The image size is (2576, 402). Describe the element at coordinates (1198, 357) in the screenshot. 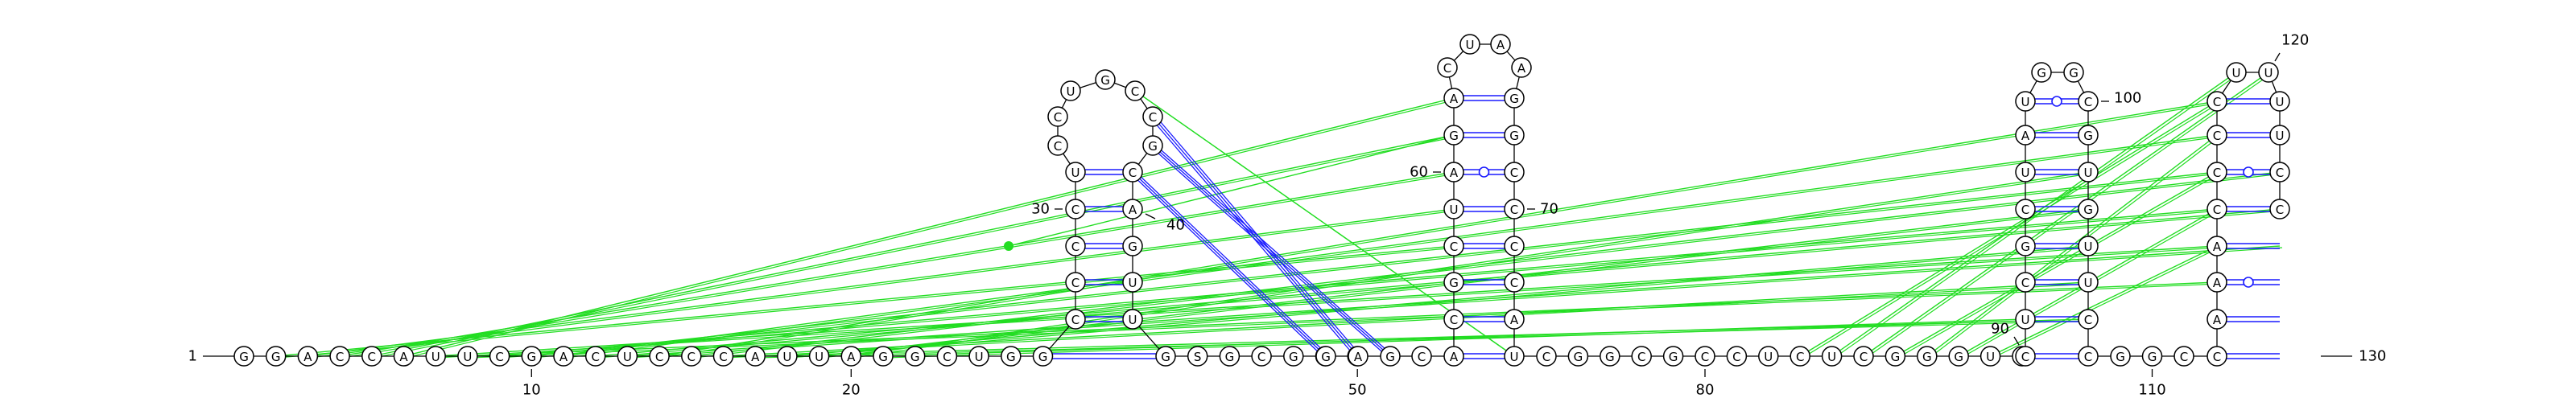

I see `svg-text: S` at that location.